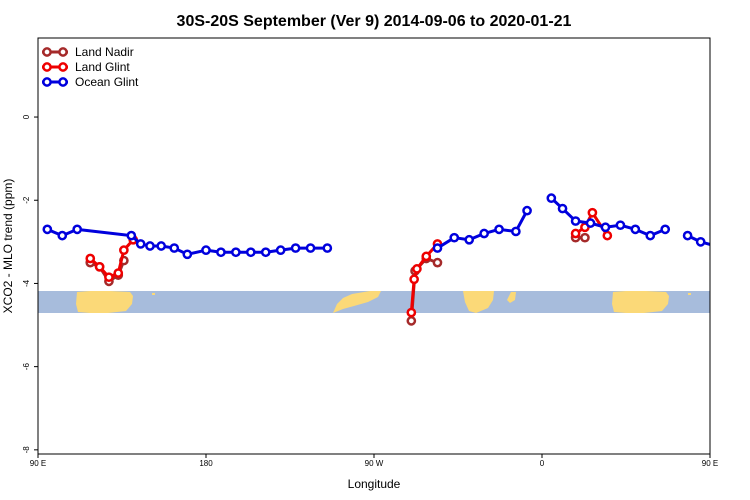  I want to click on x-axis-label: Longitude, so click(374, 484).